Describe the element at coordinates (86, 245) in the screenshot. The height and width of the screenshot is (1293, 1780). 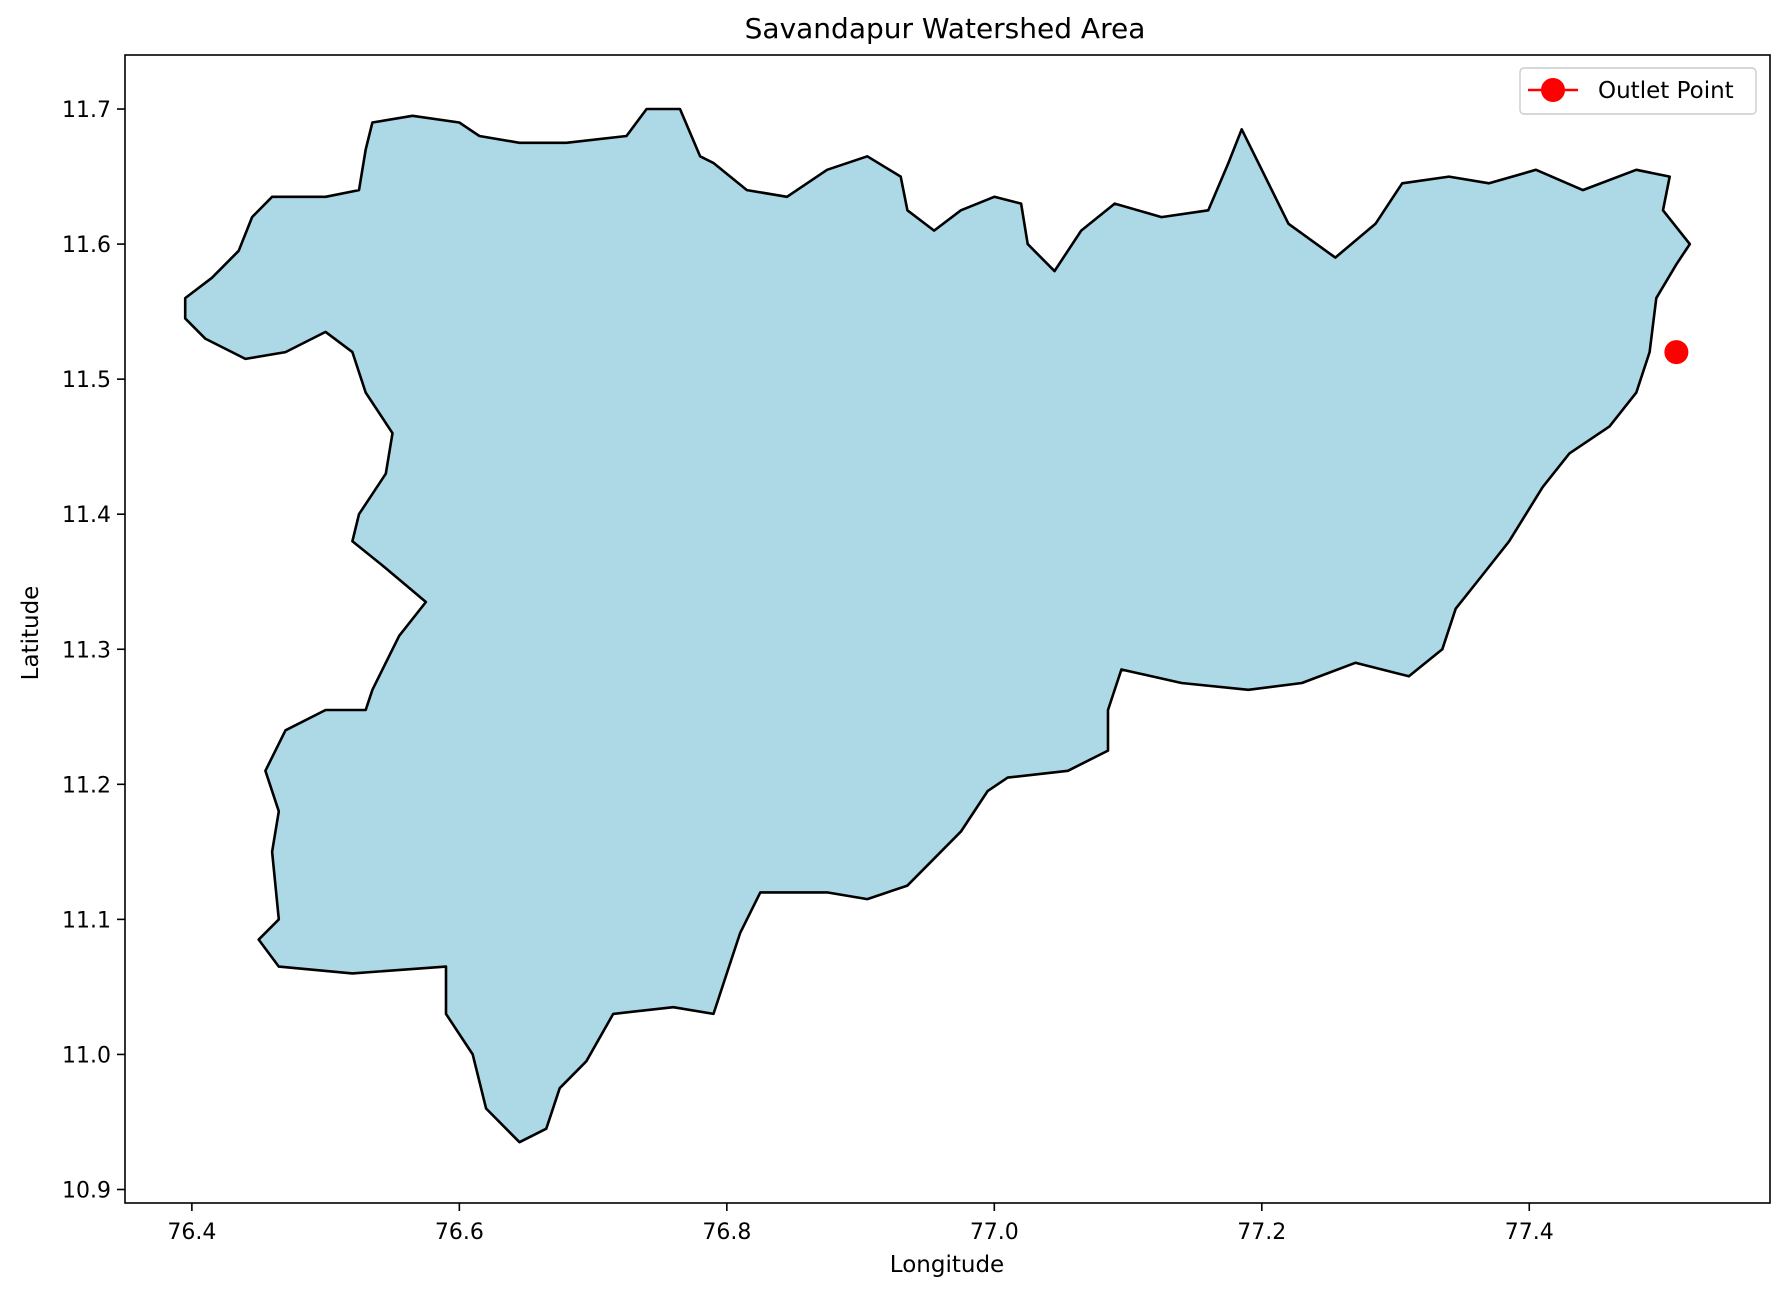
I see `y-tick-label: 11.6` at that location.